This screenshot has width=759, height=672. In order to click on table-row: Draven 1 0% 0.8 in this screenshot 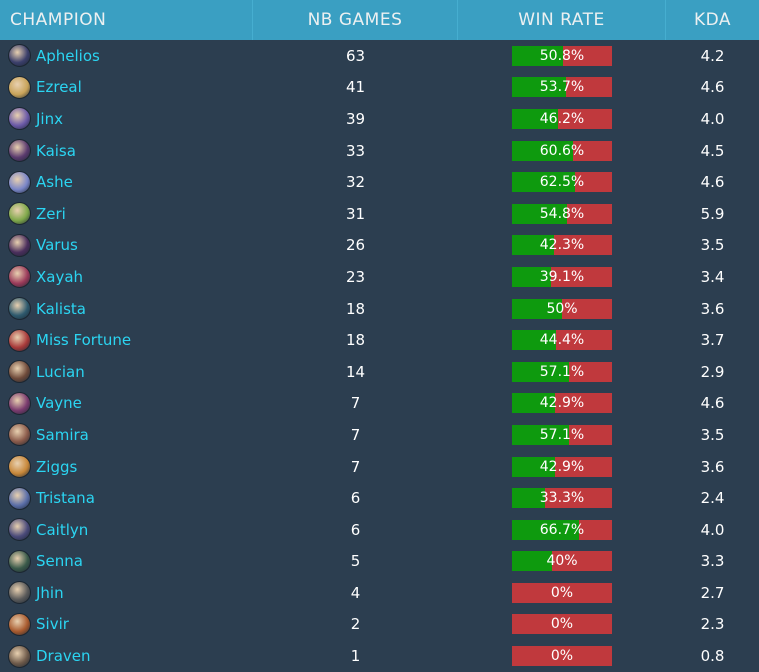, I will do `click(379, 656)`.